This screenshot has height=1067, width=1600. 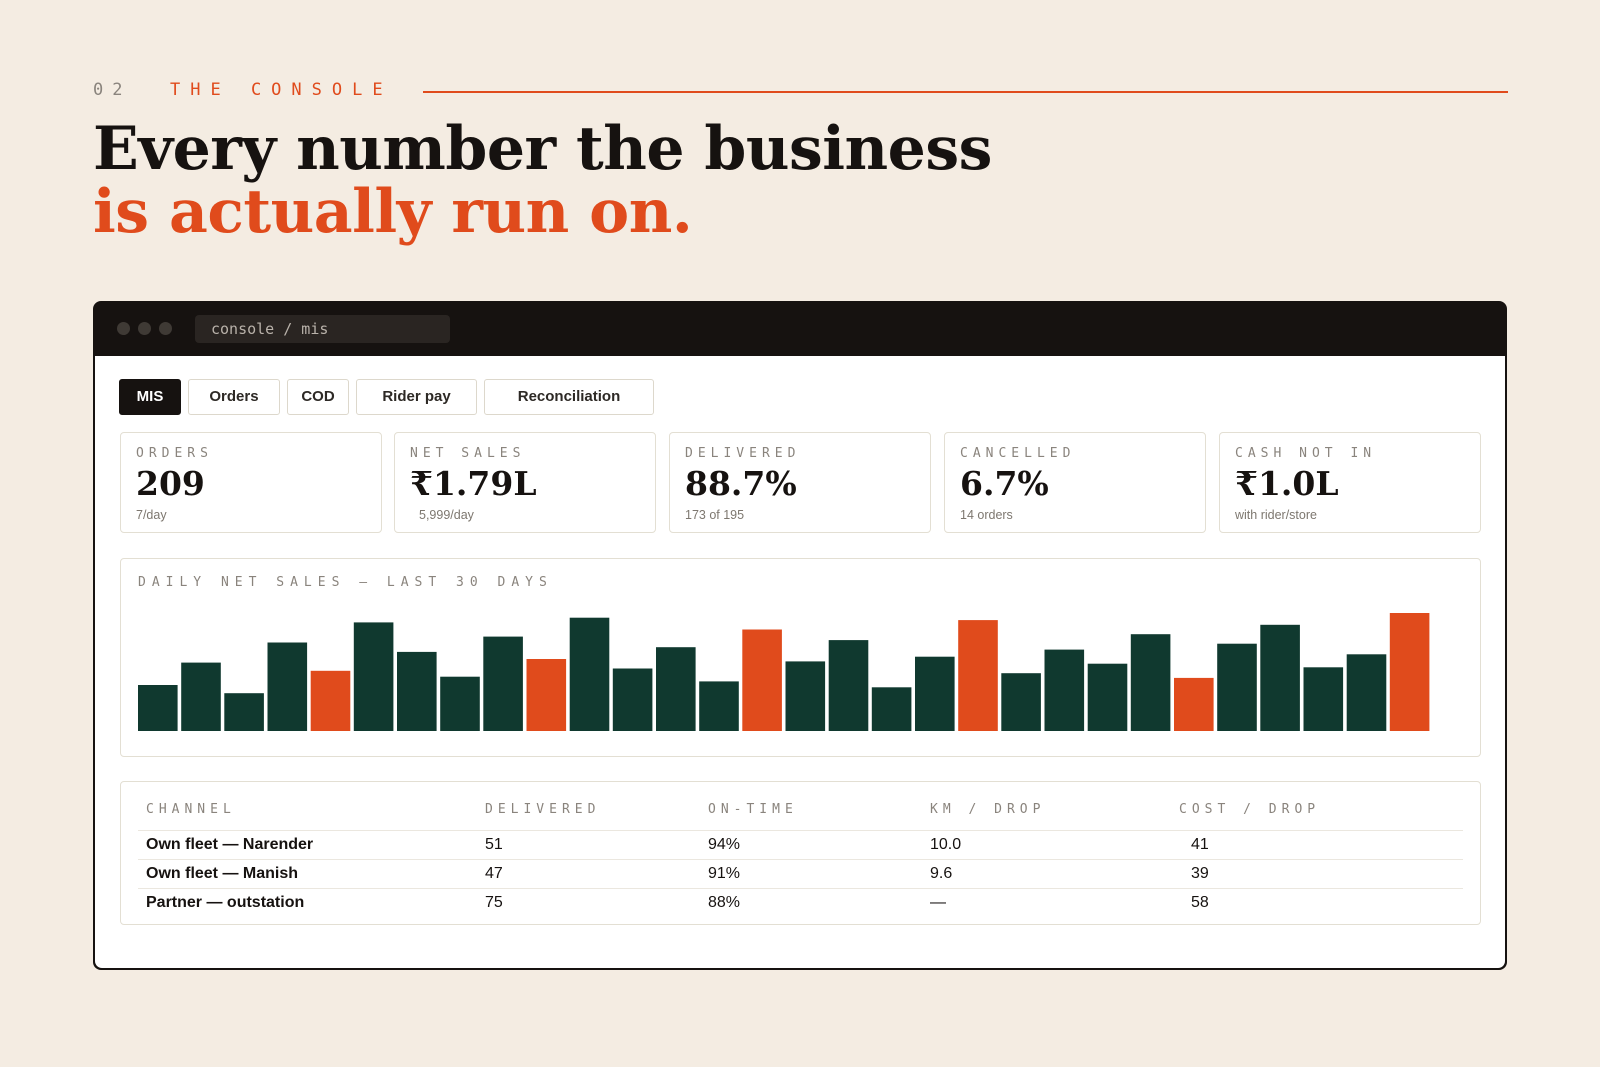 What do you see at coordinates (191, 809) in the screenshot?
I see `column-header-channel: CHANNEL` at bounding box center [191, 809].